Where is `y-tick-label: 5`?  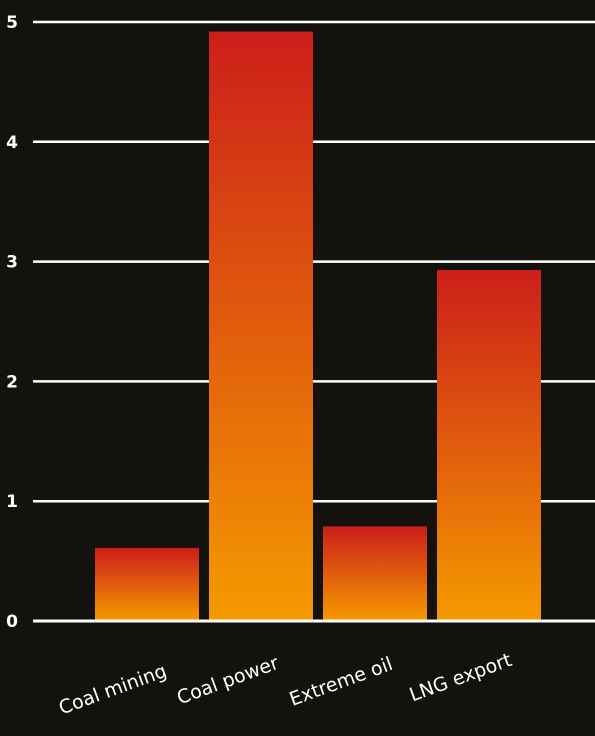 y-tick-label: 5 is located at coordinates (12, 23).